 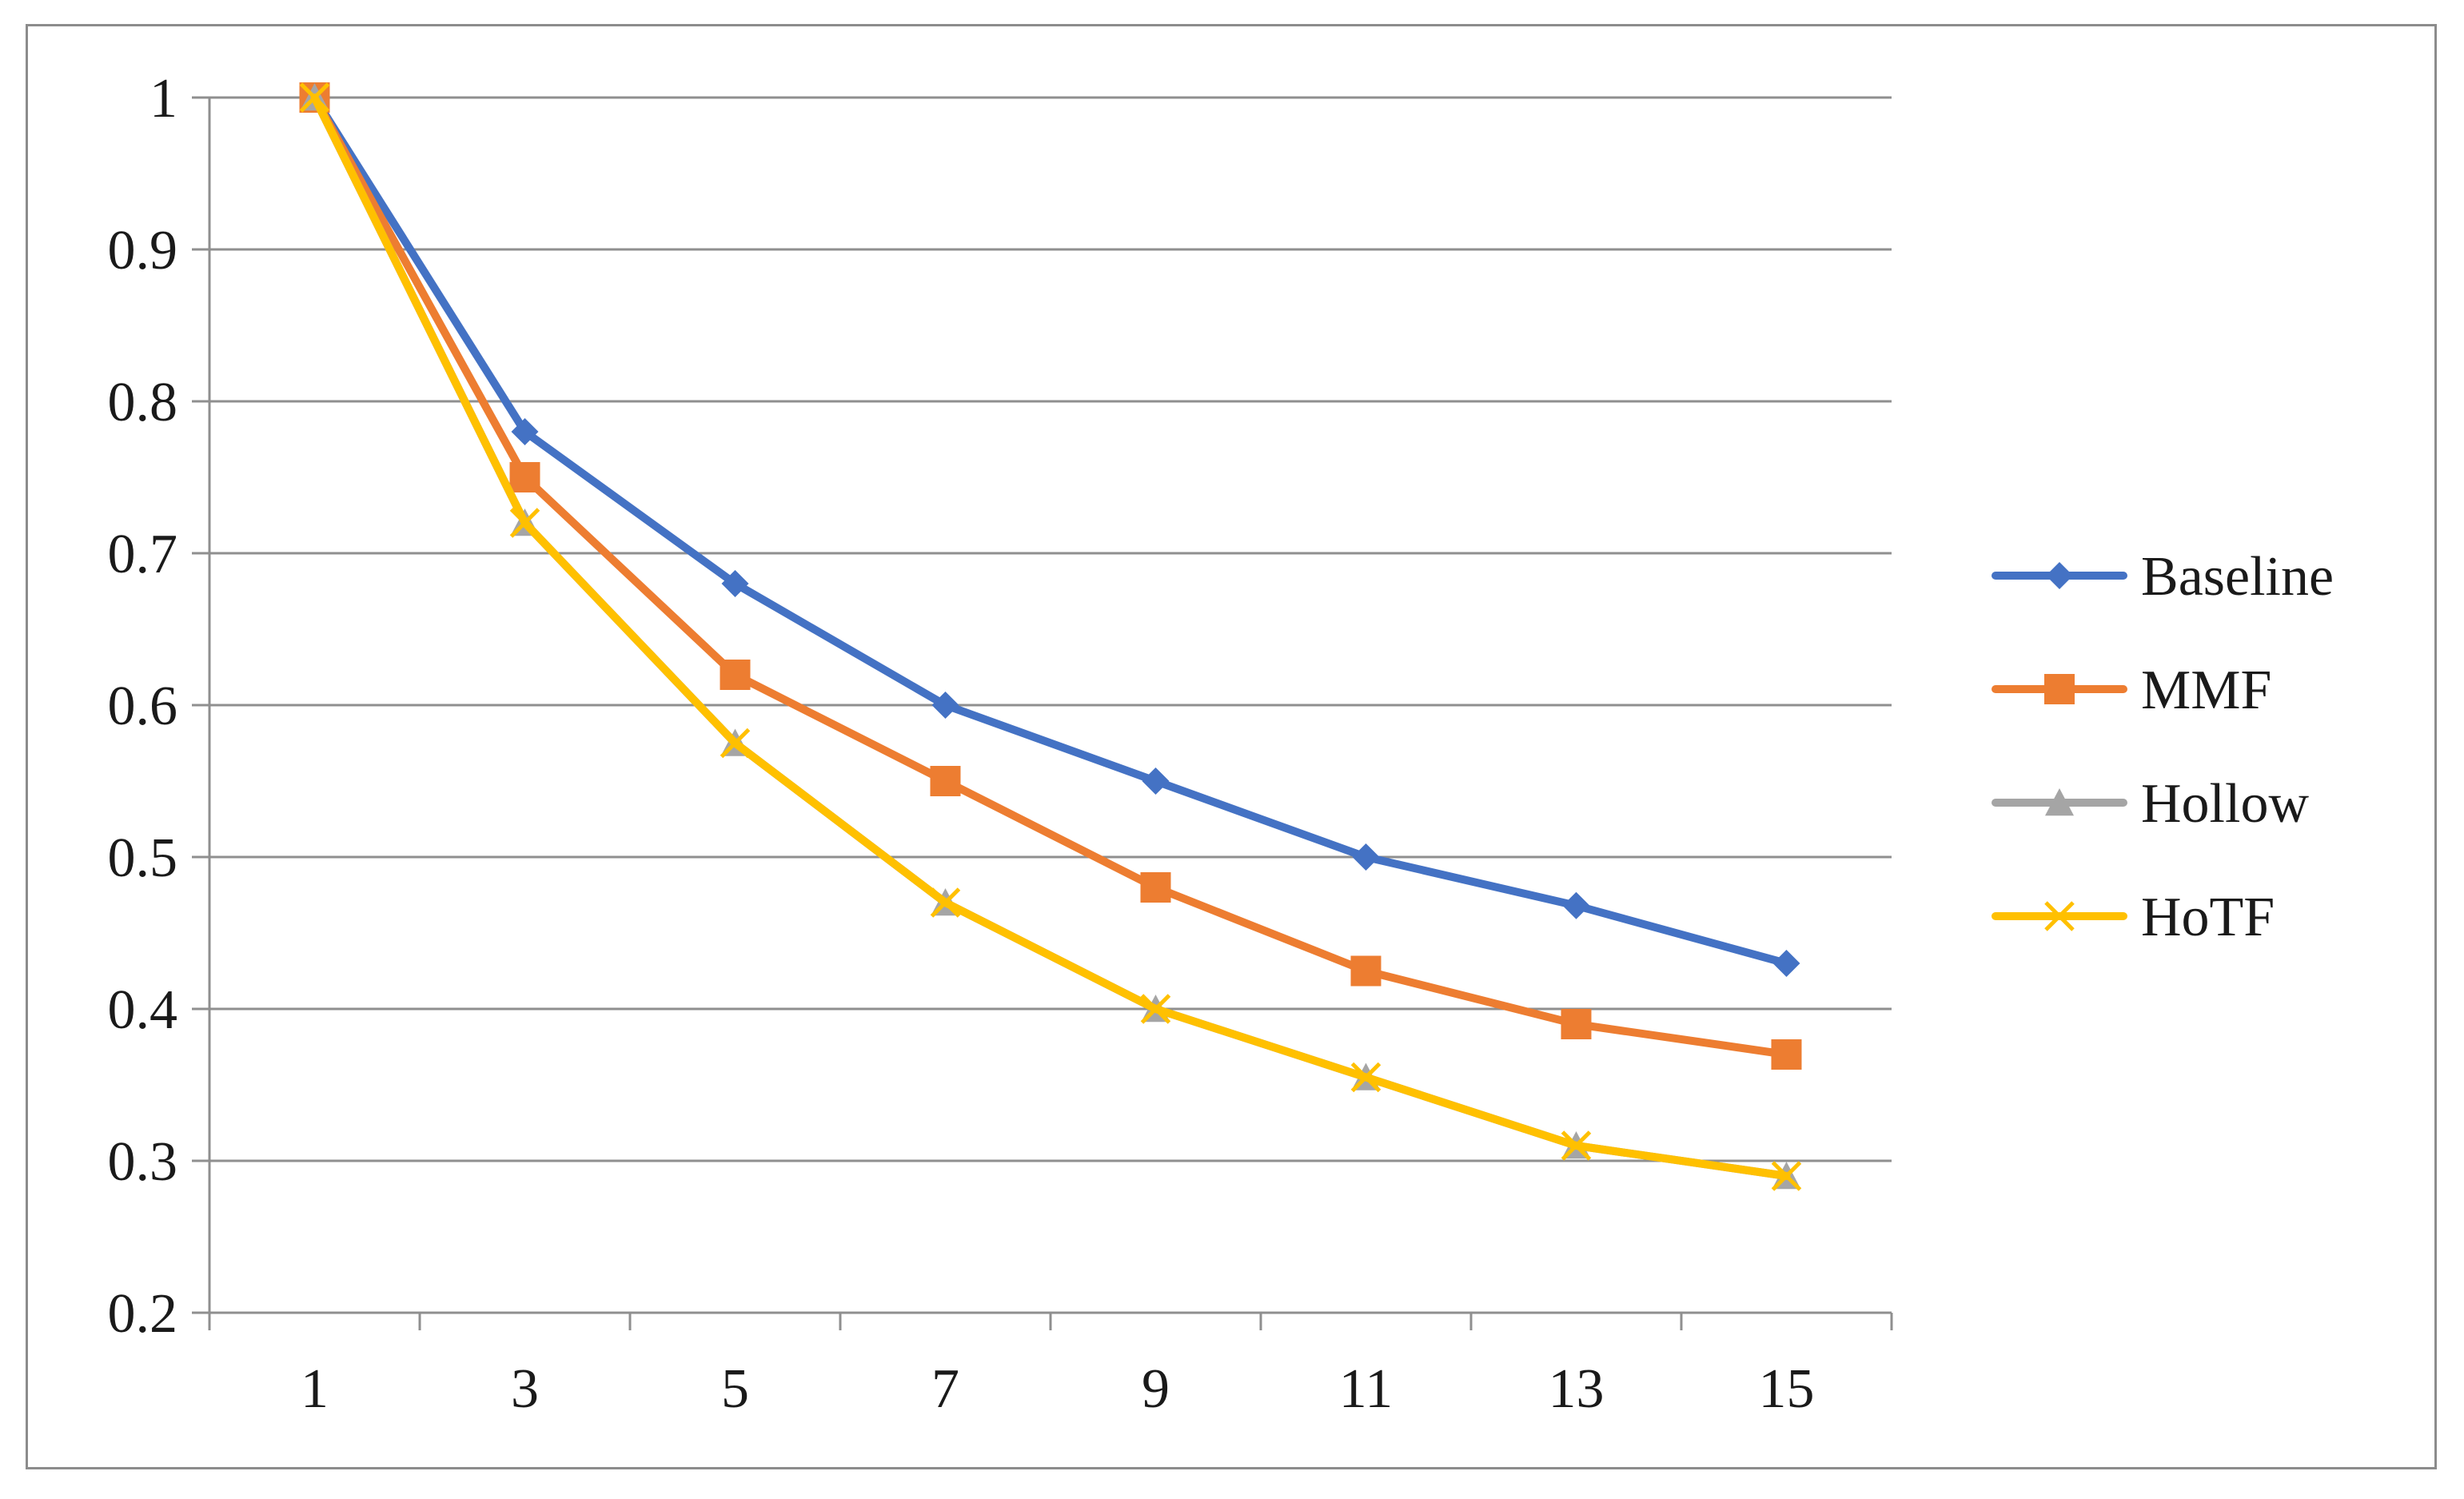 I want to click on legend-item: Hollow, so click(x=2150, y=804).